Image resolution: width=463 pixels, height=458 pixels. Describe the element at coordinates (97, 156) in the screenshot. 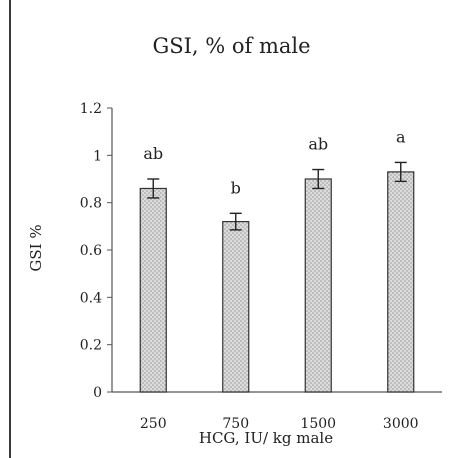

I see `y-tick-label: 1` at that location.